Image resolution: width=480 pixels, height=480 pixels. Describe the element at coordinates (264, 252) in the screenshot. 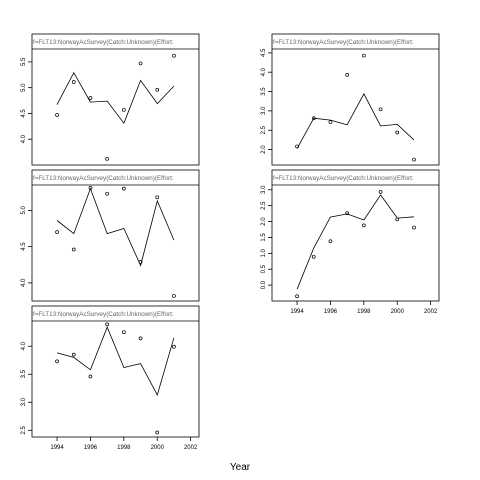

I see `y-tick-label: 1.0` at that location.